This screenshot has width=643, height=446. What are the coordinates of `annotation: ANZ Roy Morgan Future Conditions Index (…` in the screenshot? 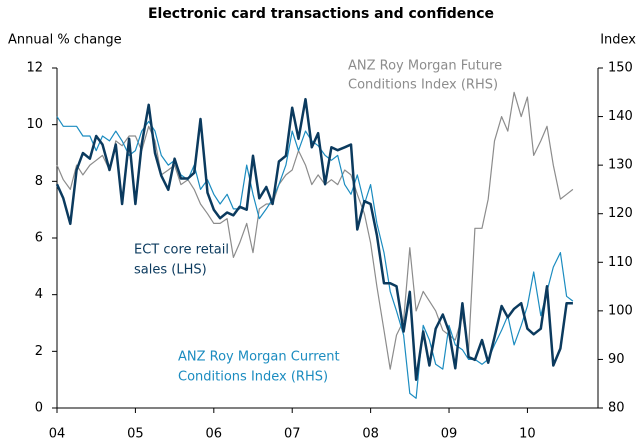 It's located at (425, 76).